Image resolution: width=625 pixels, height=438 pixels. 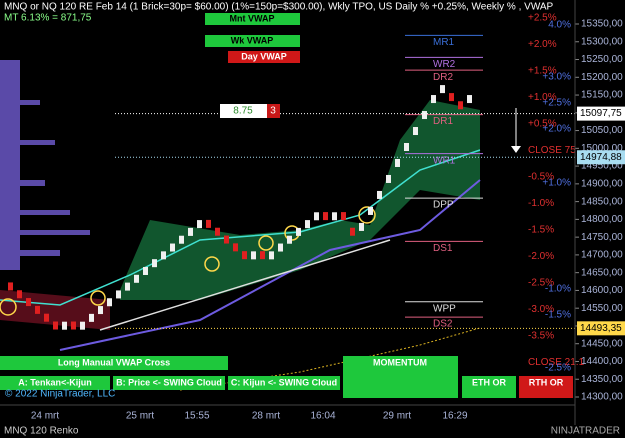 What do you see at coordinates (602, 219) in the screenshot?
I see `y-tick-label: 14800,00` at bounding box center [602, 219].